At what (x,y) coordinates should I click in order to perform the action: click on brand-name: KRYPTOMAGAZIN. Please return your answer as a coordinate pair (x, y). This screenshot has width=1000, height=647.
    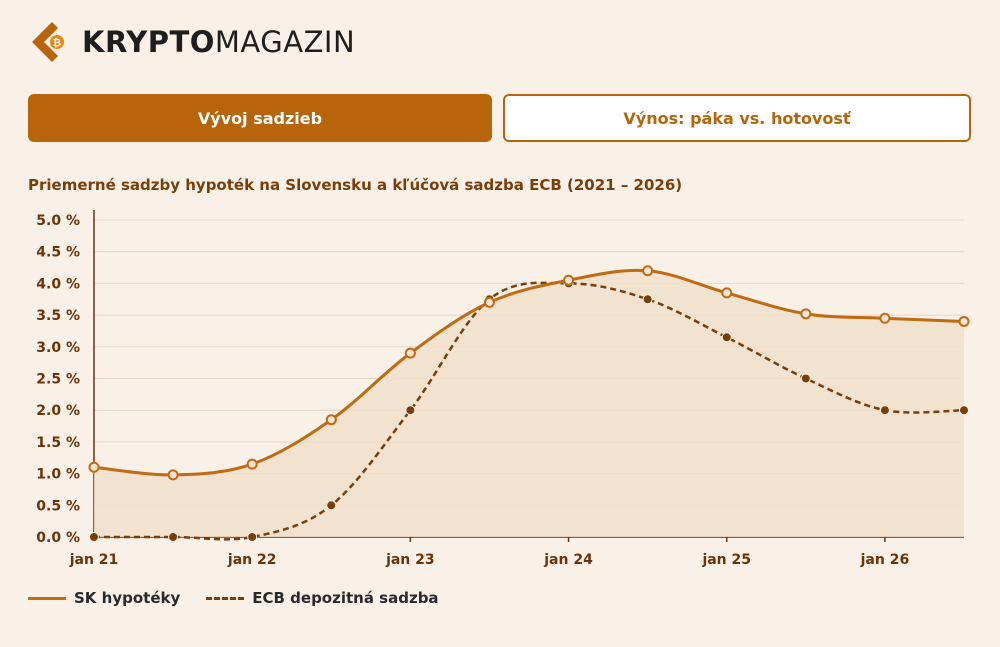
    Looking at the image, I should click on (218, 42).